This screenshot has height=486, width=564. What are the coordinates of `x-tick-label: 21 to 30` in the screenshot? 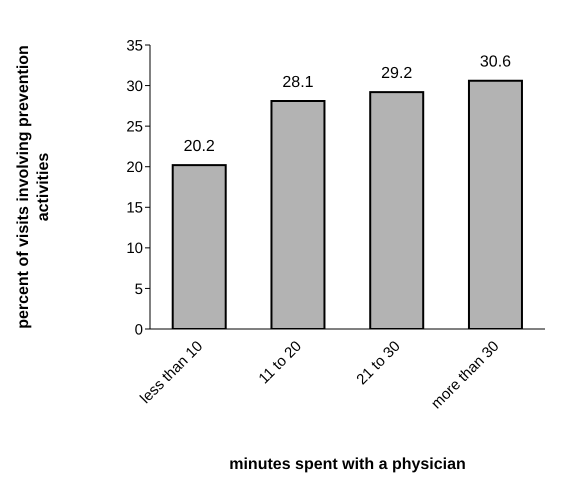 It's located at (378, 363).